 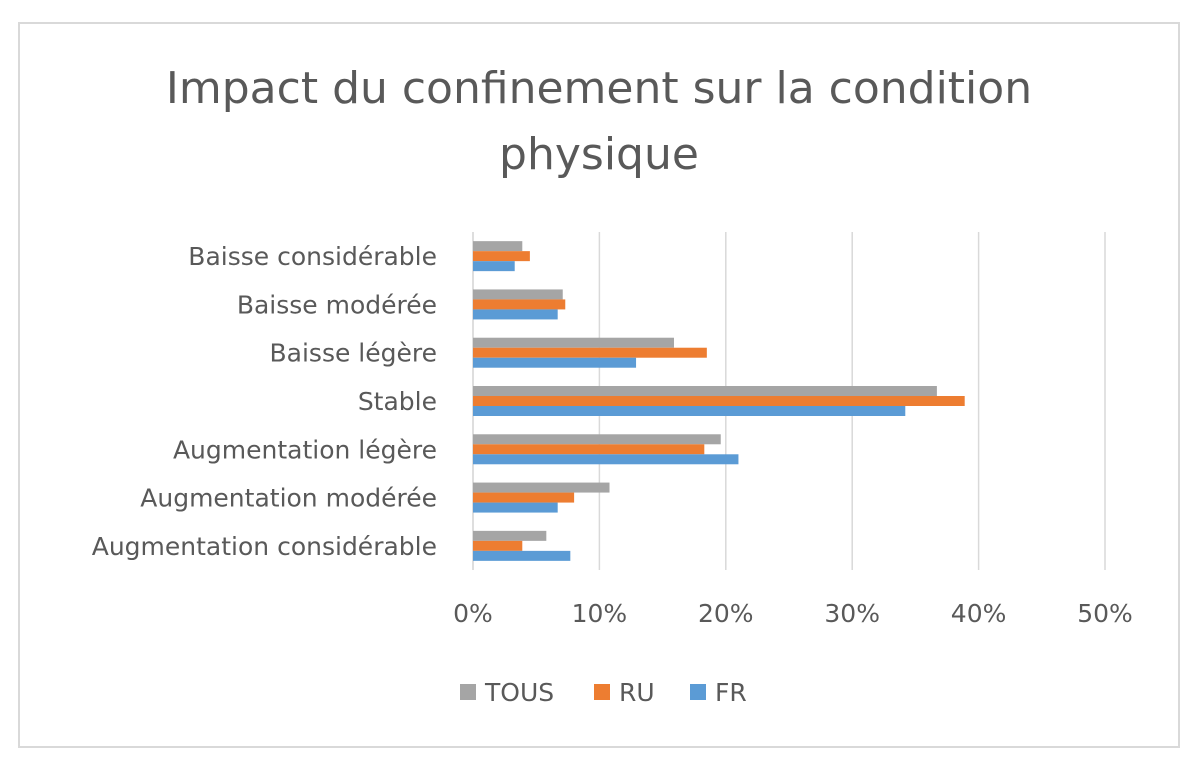 What do you see at coordinates (726, 613) in the screenshot?
I see `x-tick-label: 20%` at bounding box center [726, 613].